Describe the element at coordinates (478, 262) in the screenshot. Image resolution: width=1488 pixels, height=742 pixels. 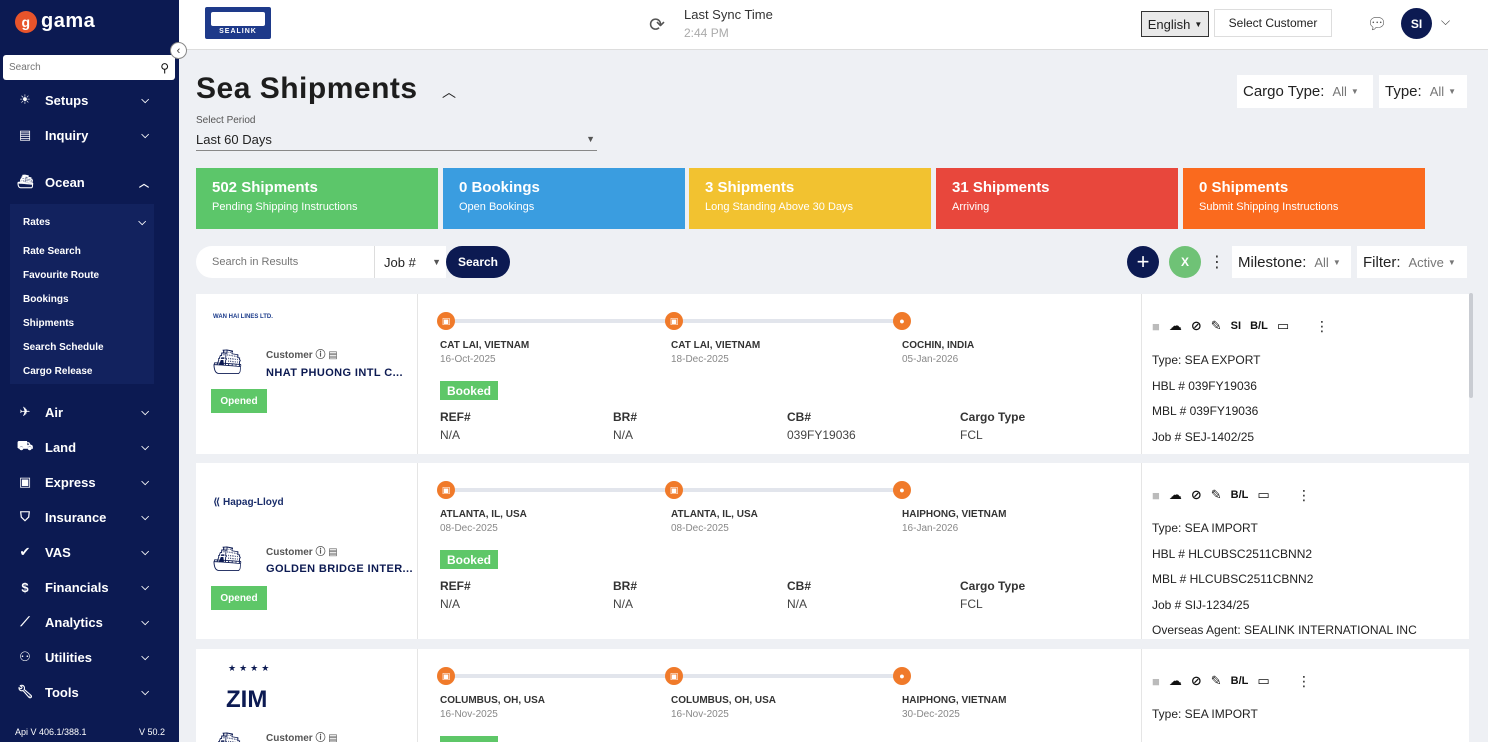
I see `search-button: Search` at that location.